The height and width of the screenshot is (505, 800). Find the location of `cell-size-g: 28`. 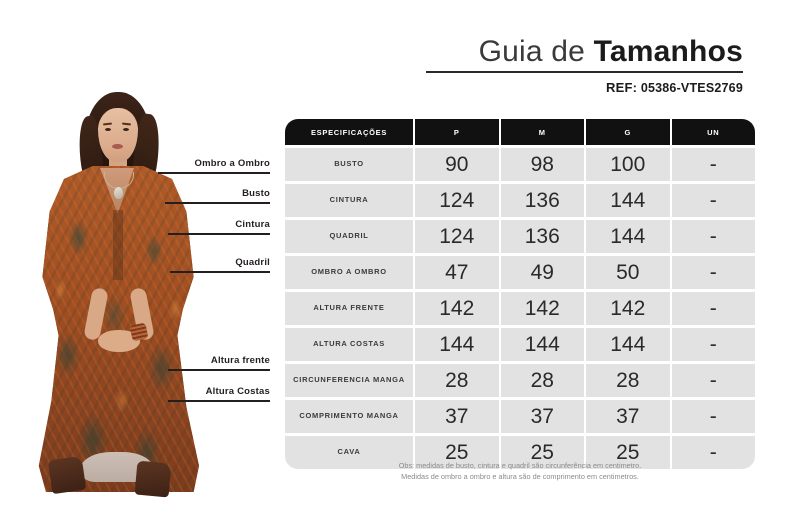

cell-size-g: 28 is located at coordinates (628, 380).